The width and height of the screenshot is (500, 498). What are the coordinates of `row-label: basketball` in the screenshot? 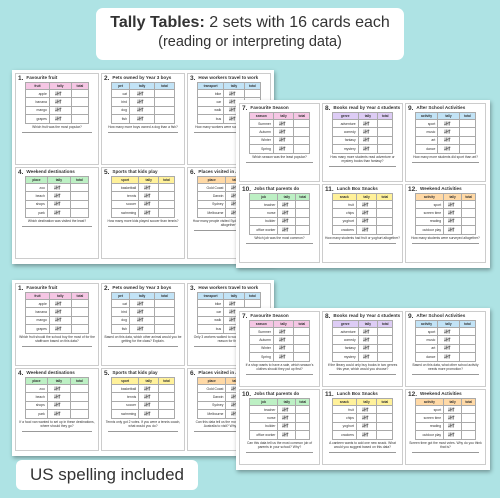 It's located at (125, 388).